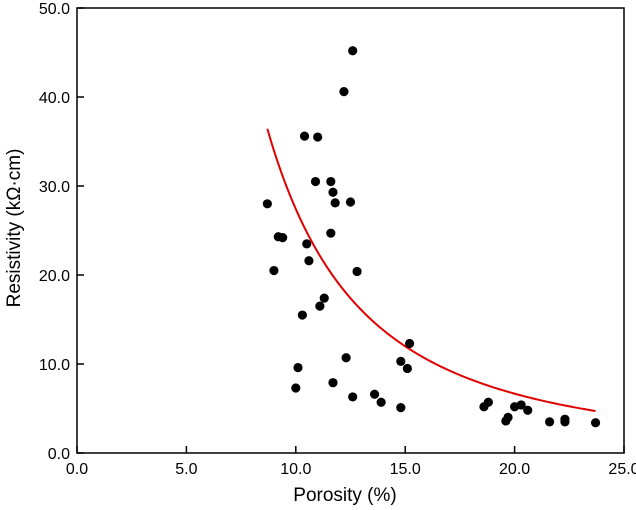 This screenshot has width=636, height=510. I want to click on x-tick-label: 20.0, so click(514, 469).